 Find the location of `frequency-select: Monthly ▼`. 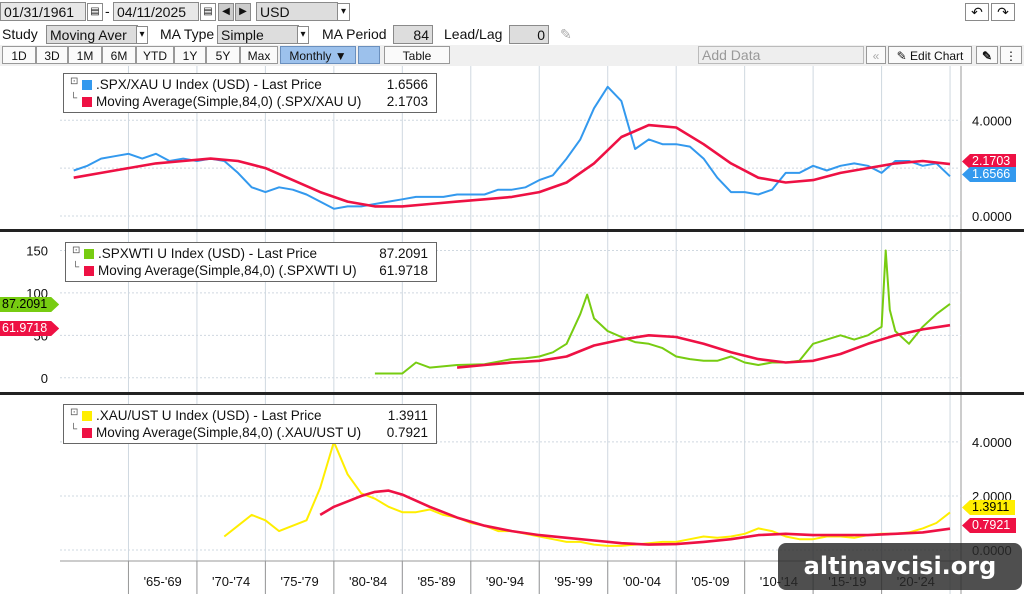

frequency-select: Monthly ▼ is located at coordinates (318, 55).